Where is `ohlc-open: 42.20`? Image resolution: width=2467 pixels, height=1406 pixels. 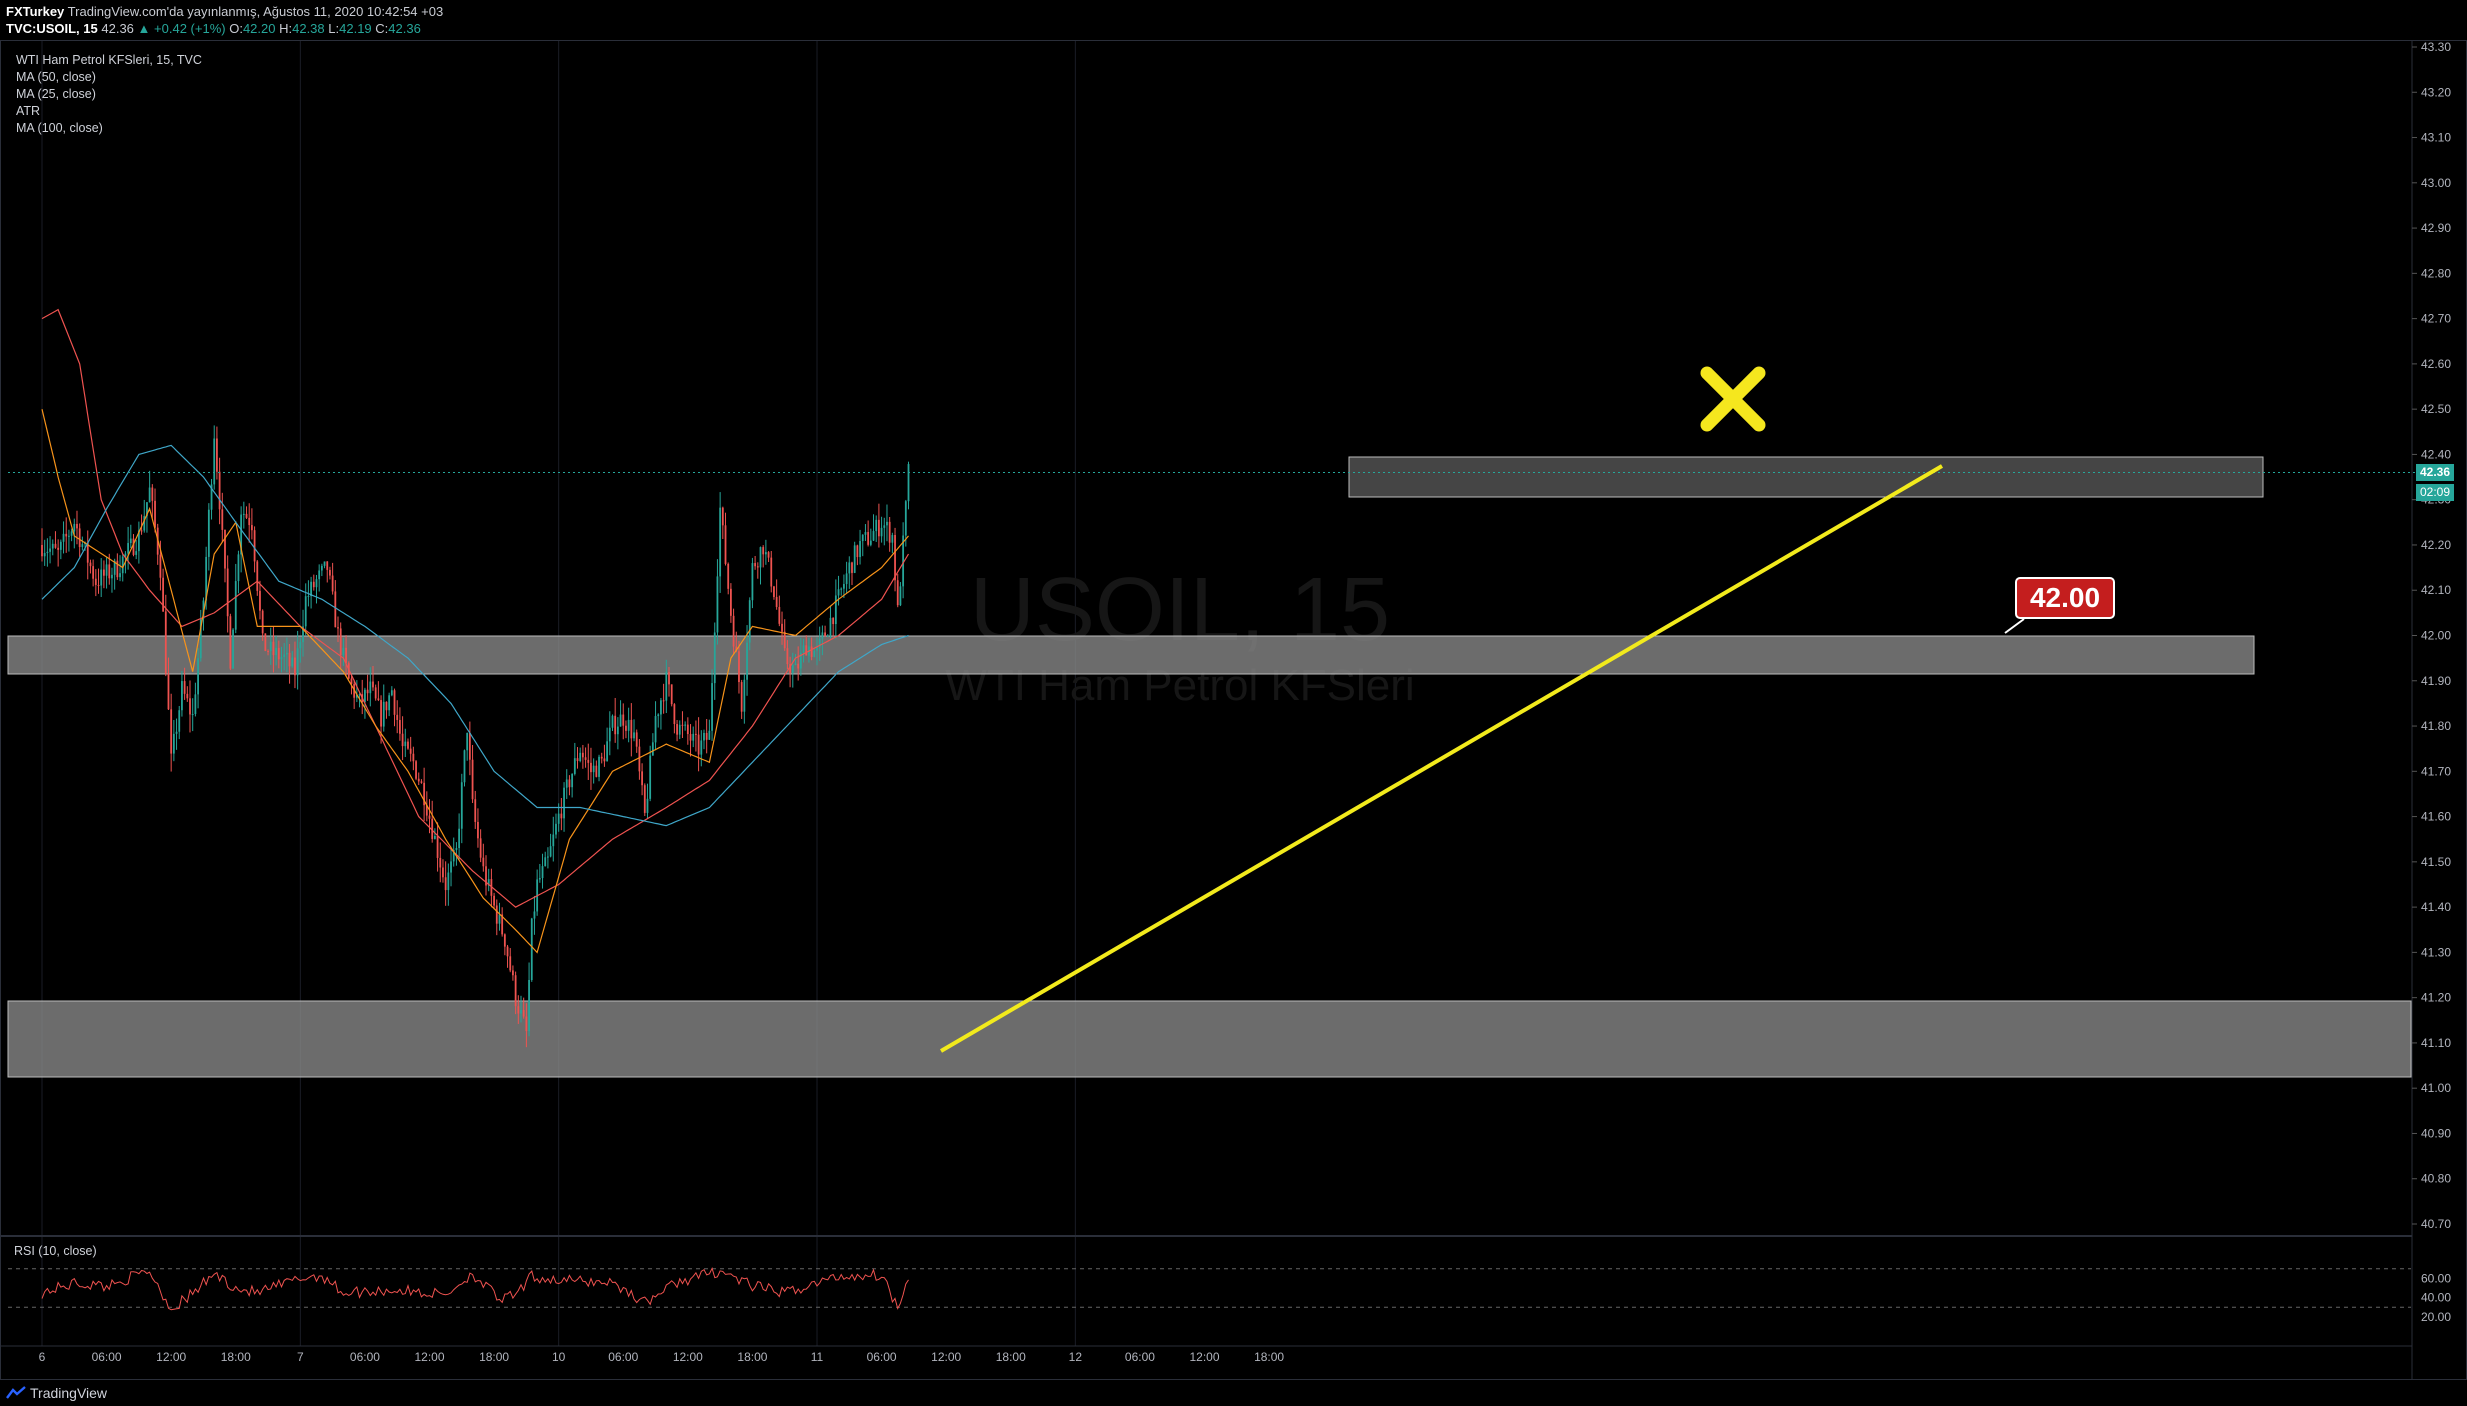
ohlc-open: 42.20 is located at coordinates (259, 28).